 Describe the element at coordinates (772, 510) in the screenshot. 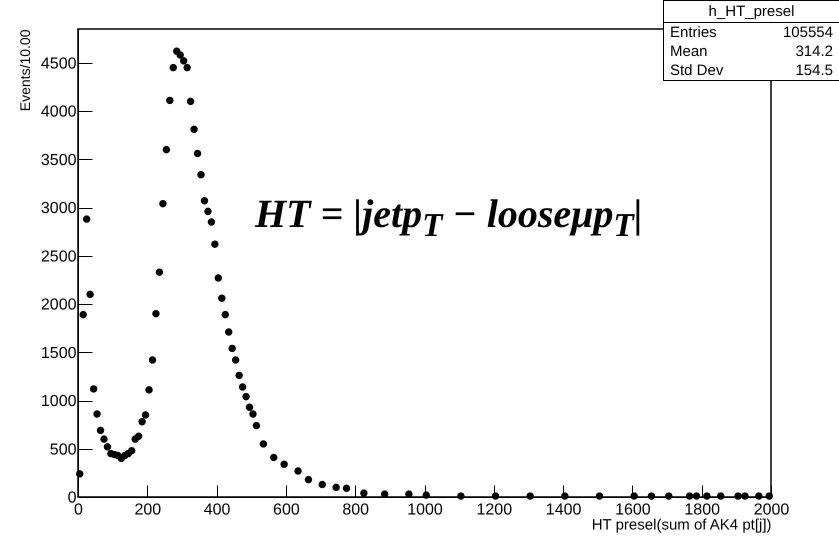

I see `x-tick-label: 2000` at that location.